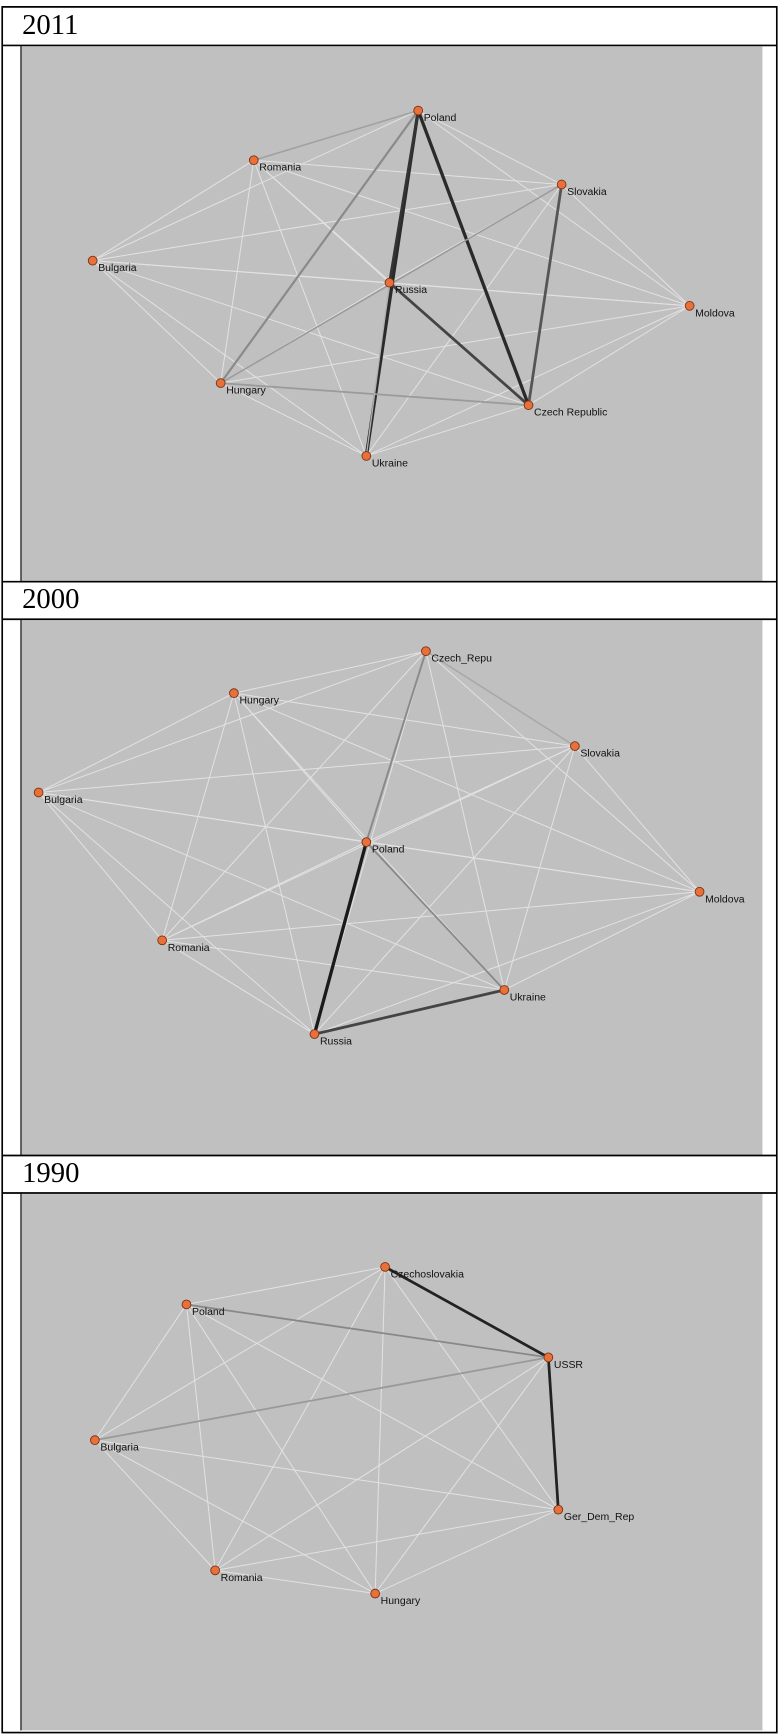  I want to click on node-label: Slovakia, so click(587, 192).